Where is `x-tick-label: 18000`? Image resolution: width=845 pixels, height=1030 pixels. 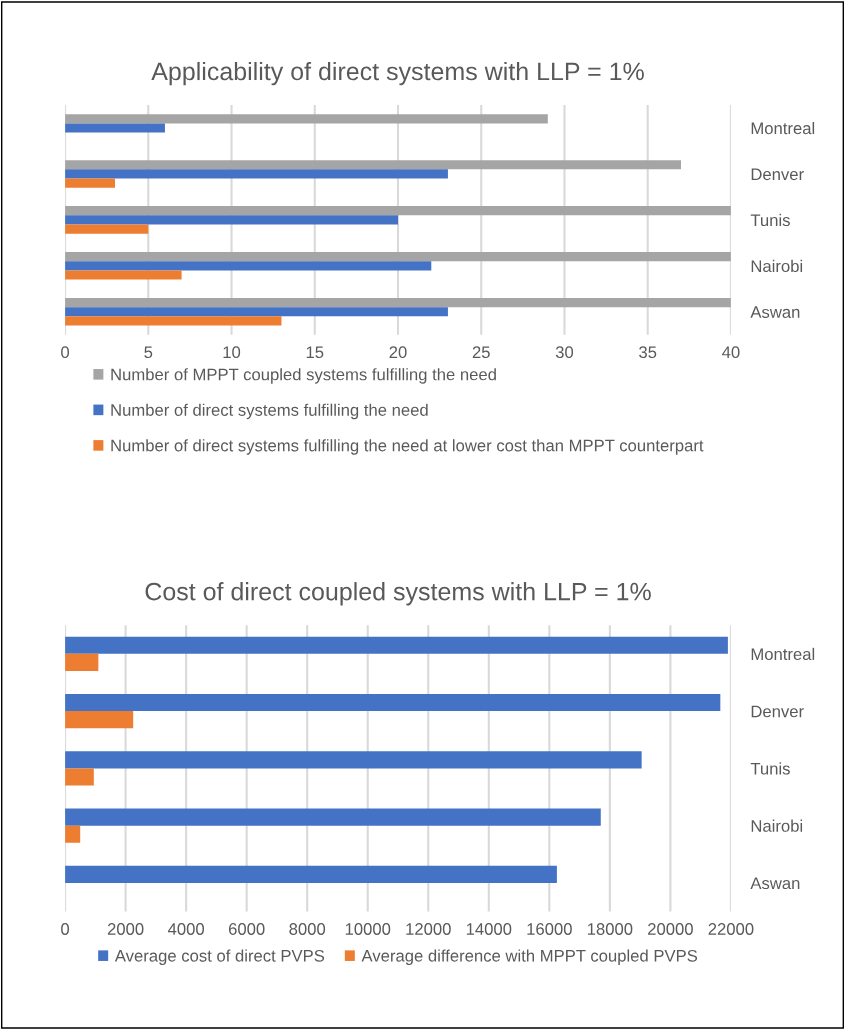 x-tick-label: 18000 is located at coordinates (610, 929).